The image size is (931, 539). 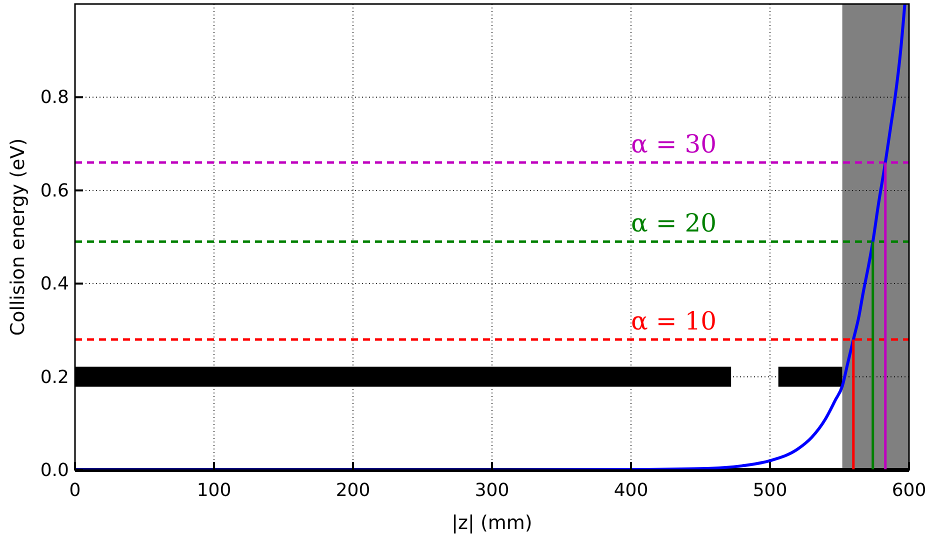 What do you see at coordinates (631, 490) in the screenshot?
I see `x-tick-label: 400` at bounding box center [631, 490].